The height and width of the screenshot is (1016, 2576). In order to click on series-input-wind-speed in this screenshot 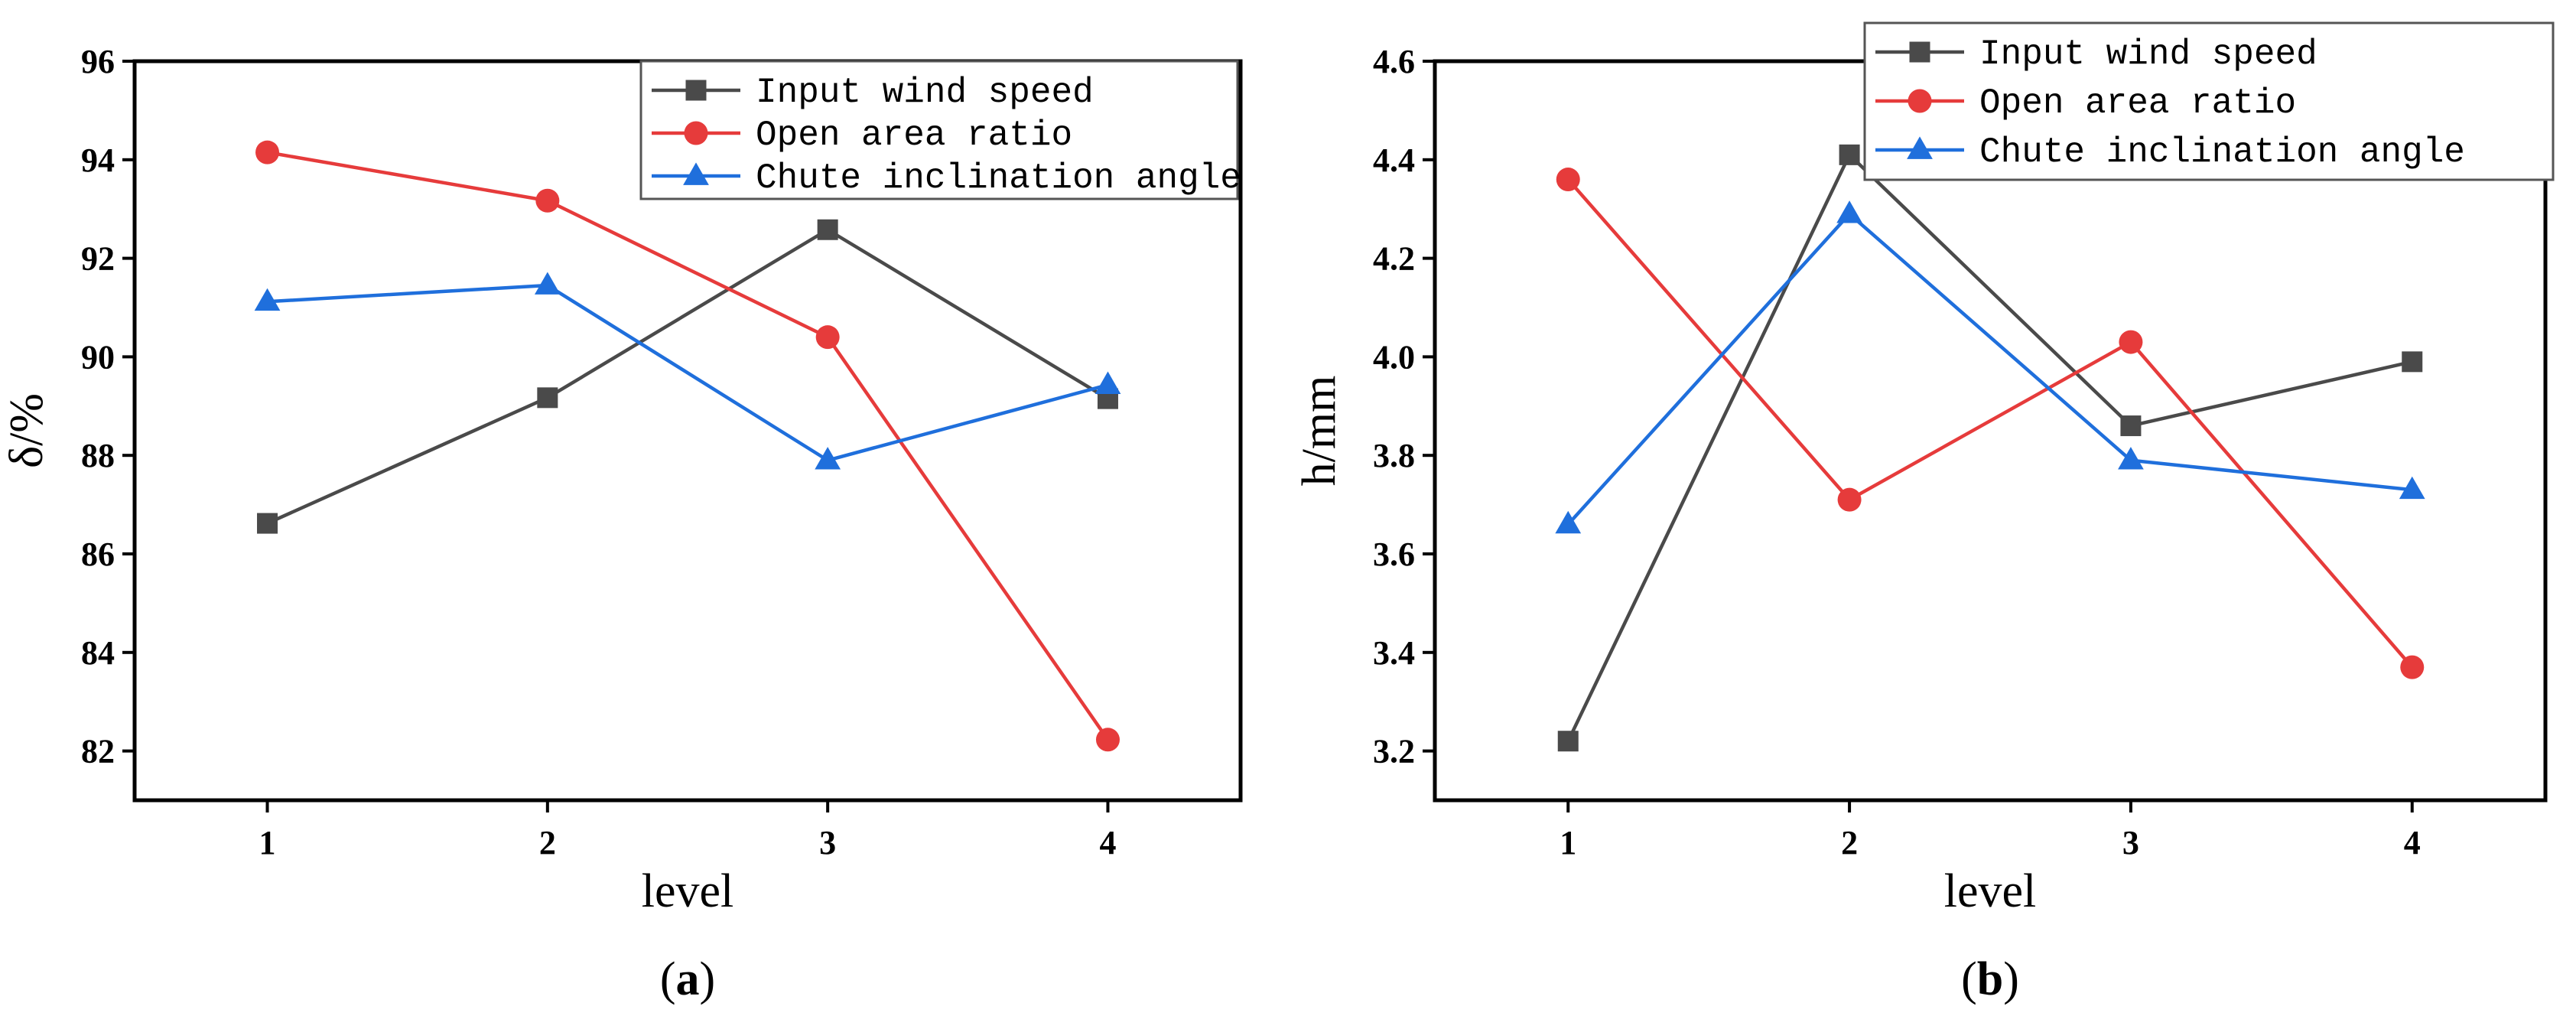, I will do `click(687, 376)`.